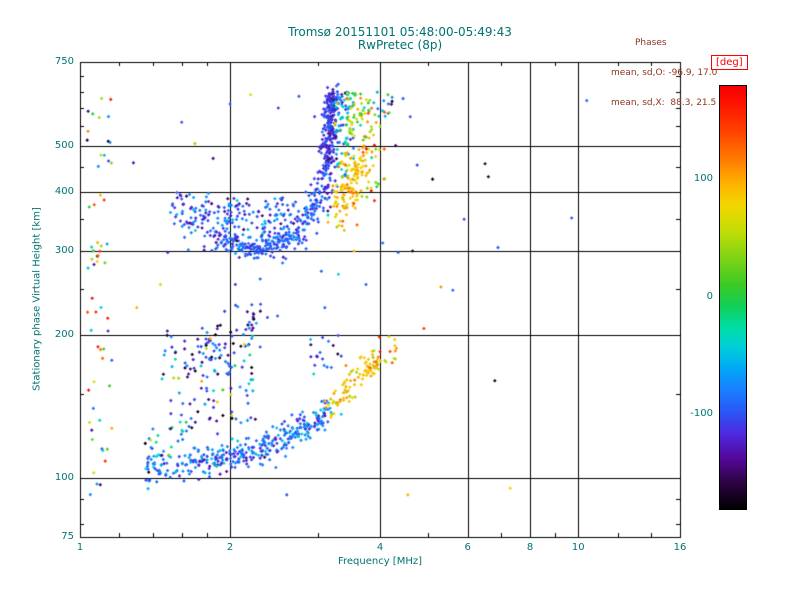  I want to click on x-tick-label: 1, so click(80, 547).